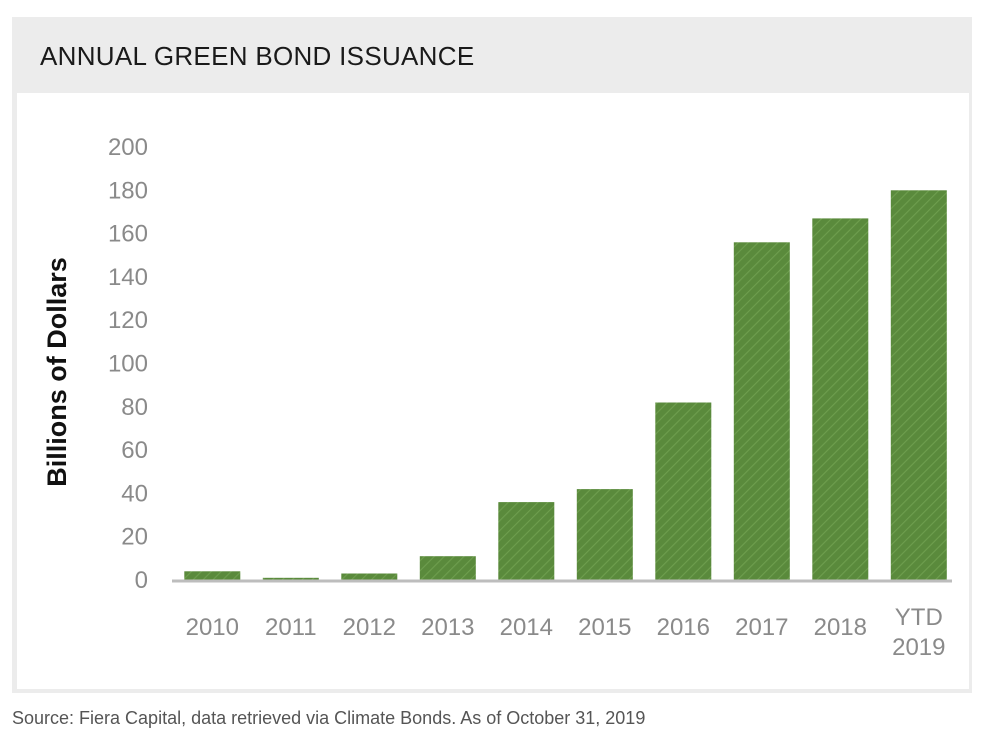 The image size is (988, 744). Describe the element at coordinates (212, 627) in the screenshot. I see `x-tick-label: 2010` at that location.